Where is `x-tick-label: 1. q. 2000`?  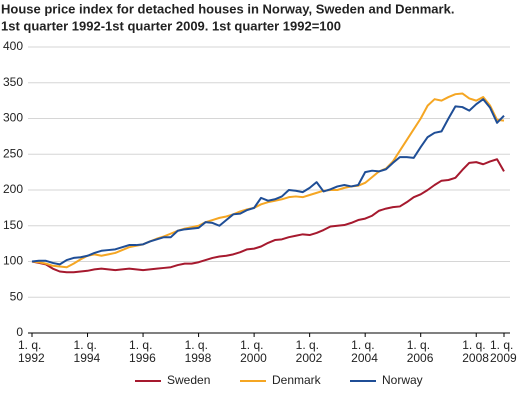
x-tick-label: 1. q. 2000 is located at coordinates (253, 351).